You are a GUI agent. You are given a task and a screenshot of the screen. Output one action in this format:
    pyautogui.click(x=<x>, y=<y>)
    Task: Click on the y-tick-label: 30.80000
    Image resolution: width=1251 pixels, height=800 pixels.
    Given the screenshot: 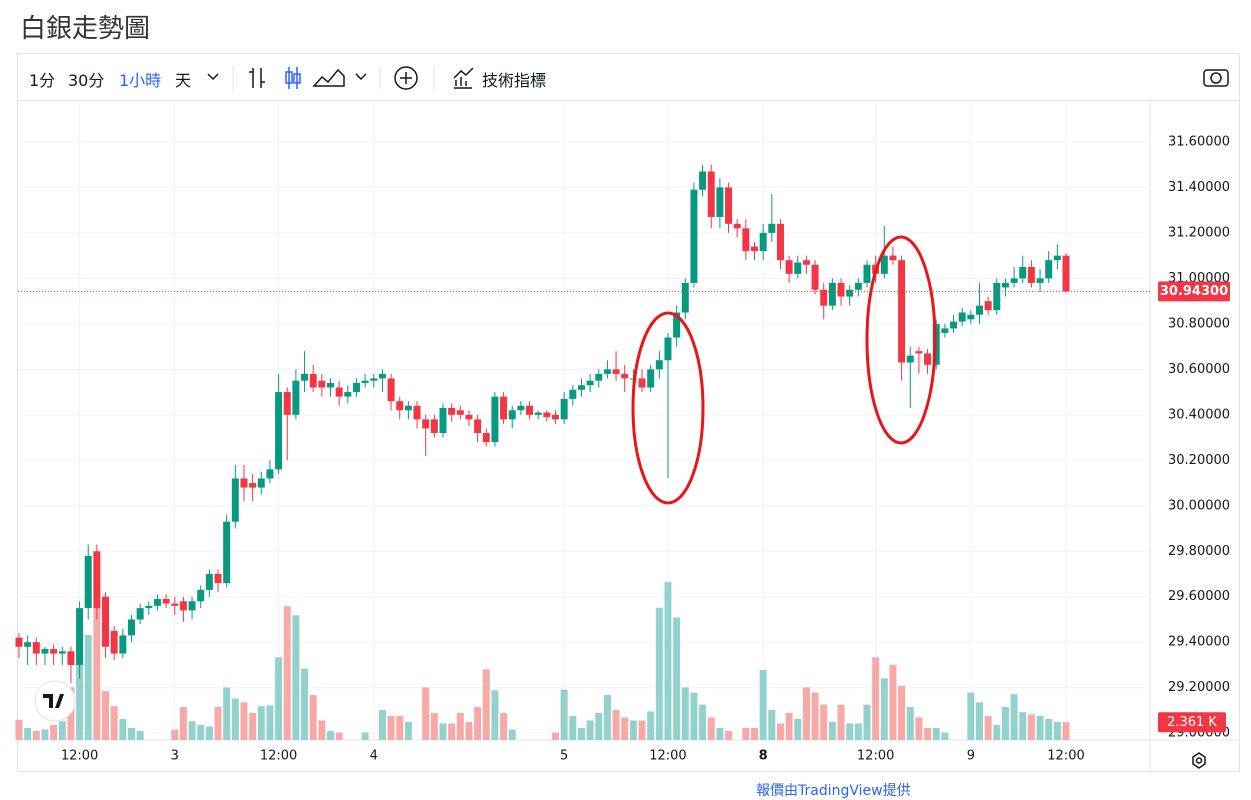 What is the action you would take?
    pyautogui.click(x=1199, y=323)
    